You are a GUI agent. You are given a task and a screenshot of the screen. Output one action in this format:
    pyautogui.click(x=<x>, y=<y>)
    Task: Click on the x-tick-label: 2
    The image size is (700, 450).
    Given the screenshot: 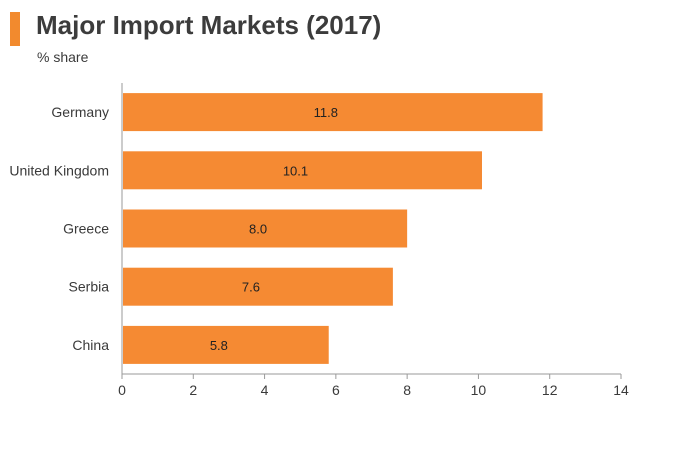 What is the action you would take?
    pyautogui.click(x=193, y=390)
    